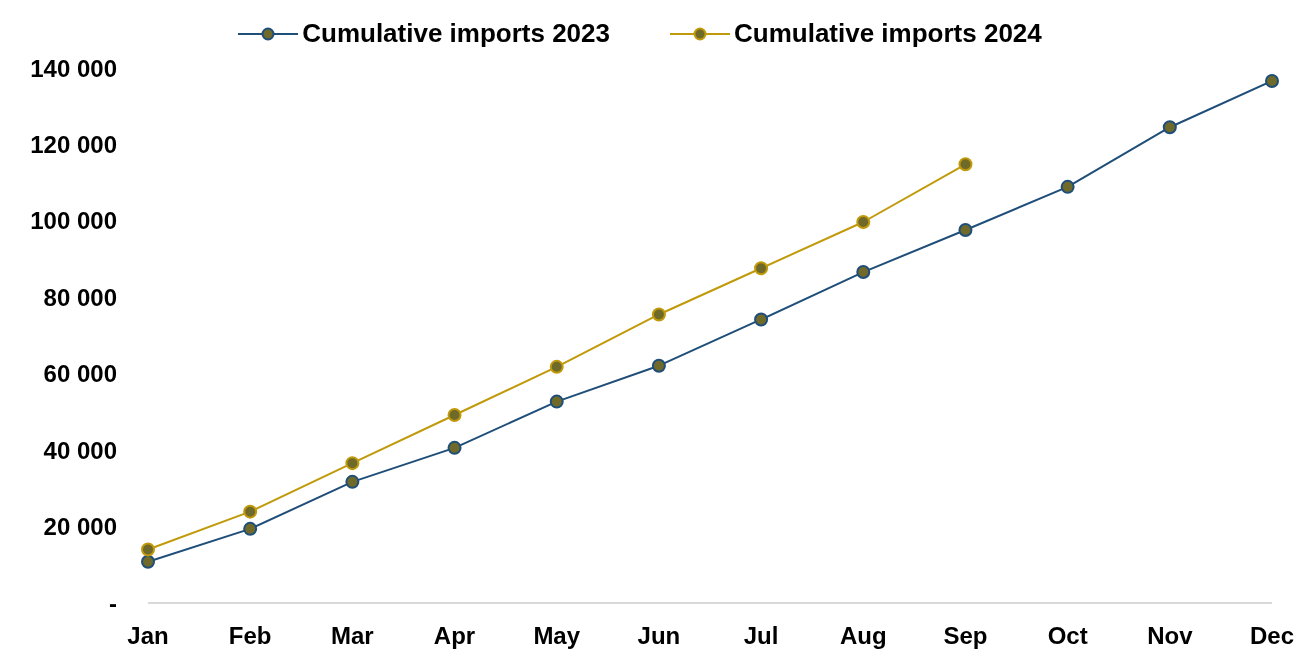  I want to click on y-tick-label: 60 000, so click(80, 374).